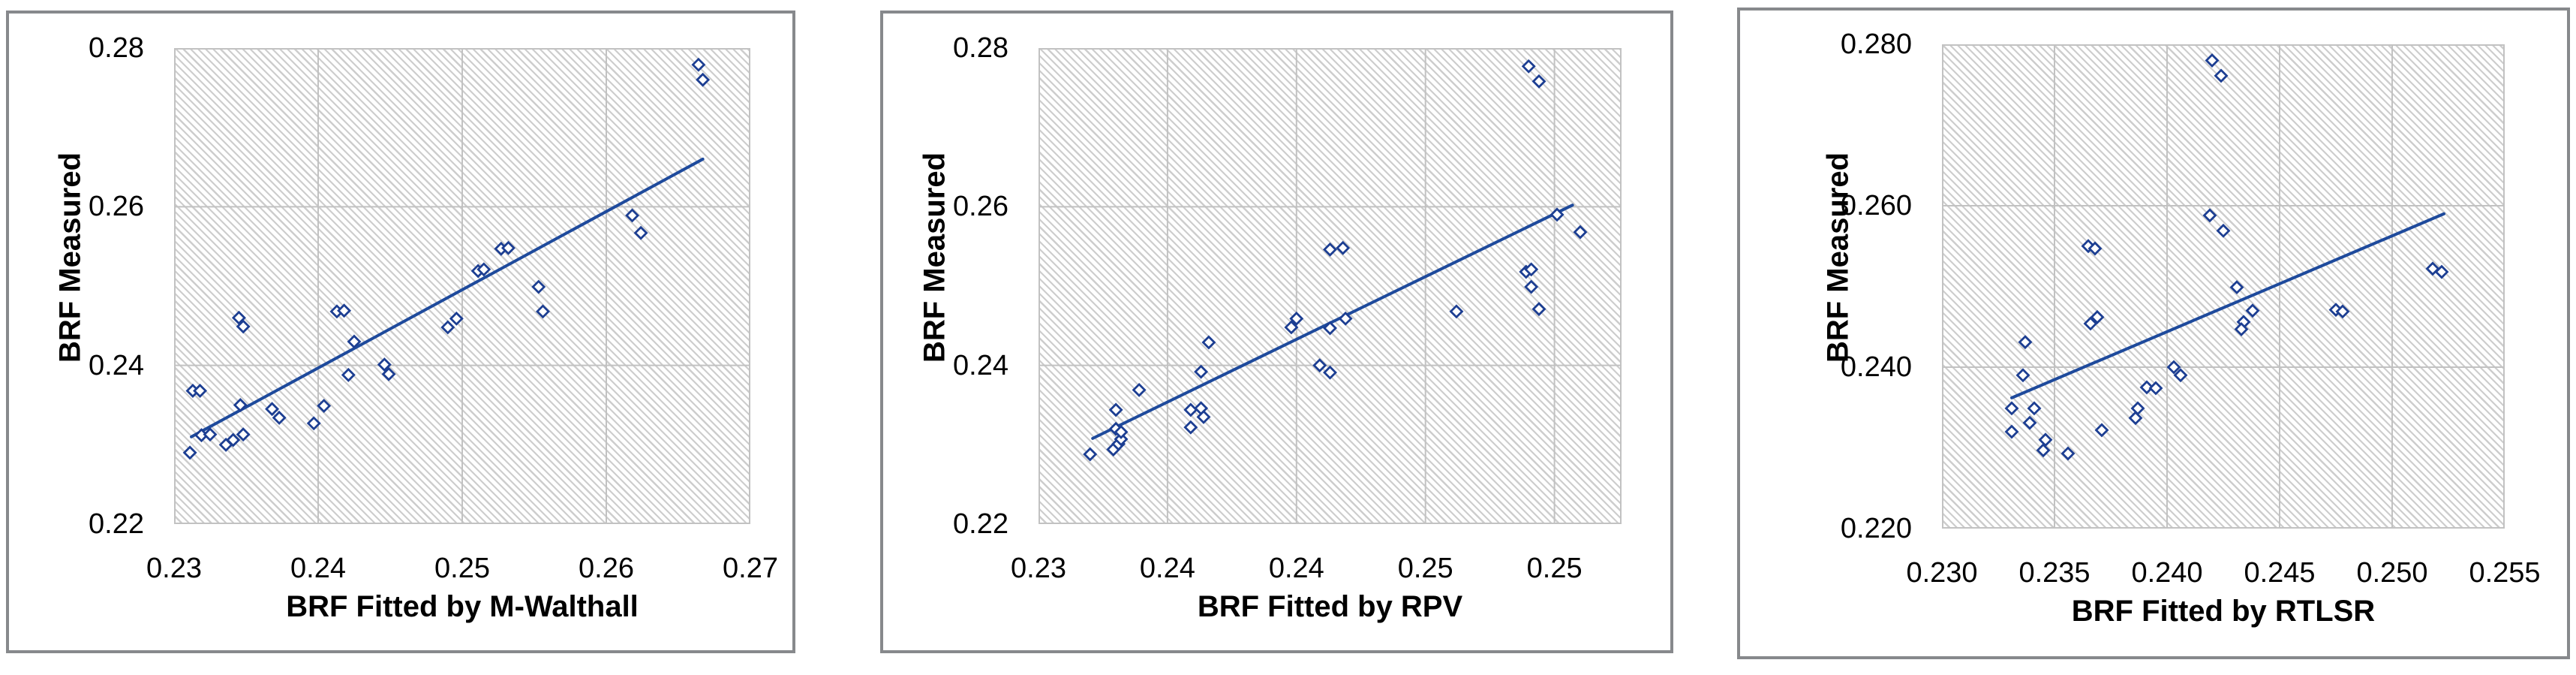 The height and width of the screenshot is (675, 2576). Describe the element at coordinates (1876, 367) in the screenshot. I see `y-tick-label: 0.240` at that location.